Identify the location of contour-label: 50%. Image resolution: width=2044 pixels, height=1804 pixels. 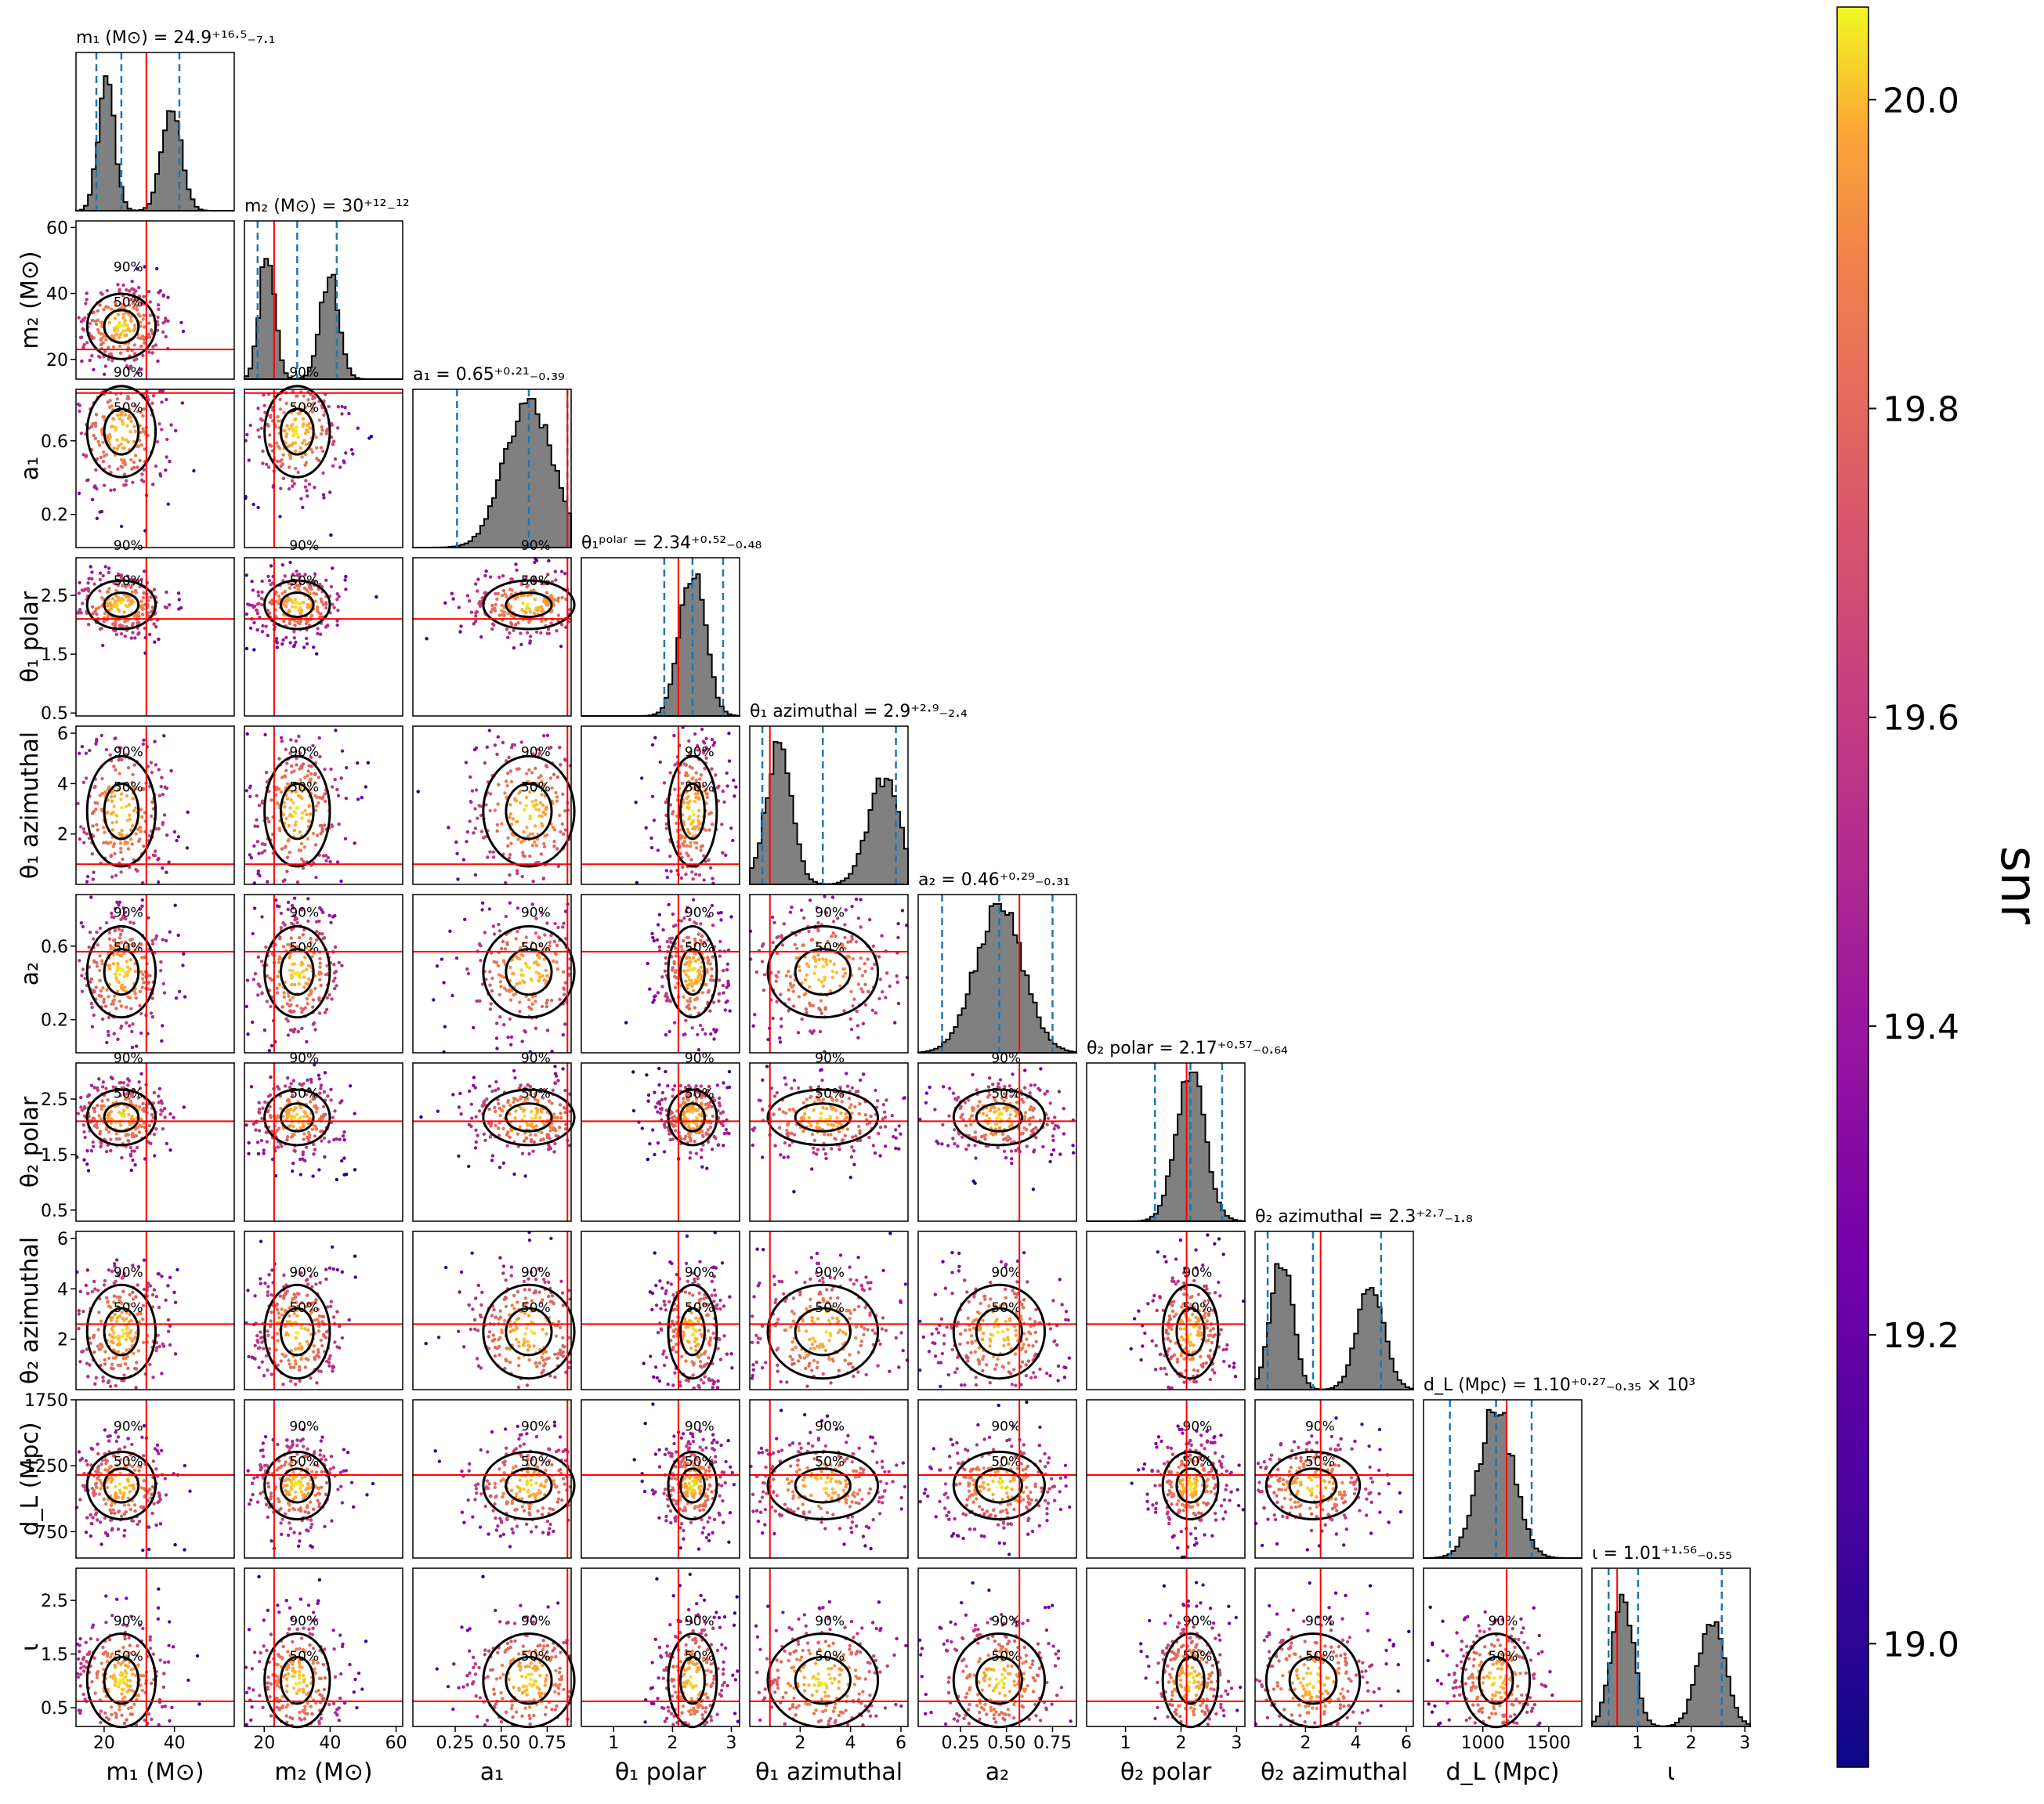
(304, 949).